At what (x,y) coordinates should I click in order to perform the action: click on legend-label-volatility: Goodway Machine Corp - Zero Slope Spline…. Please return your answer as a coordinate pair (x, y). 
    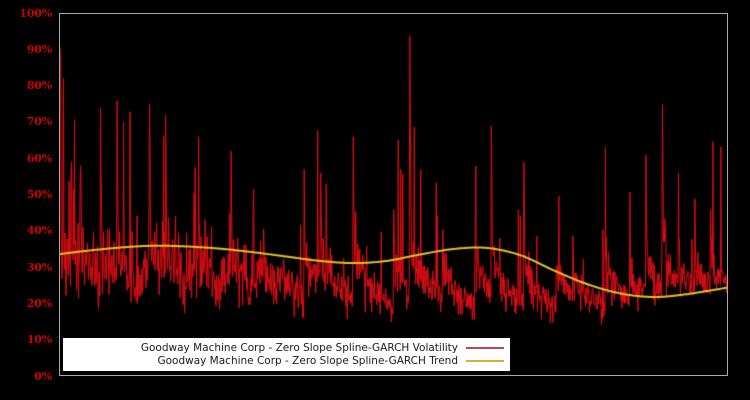
    Looking at the image, I should click on (299, 347).